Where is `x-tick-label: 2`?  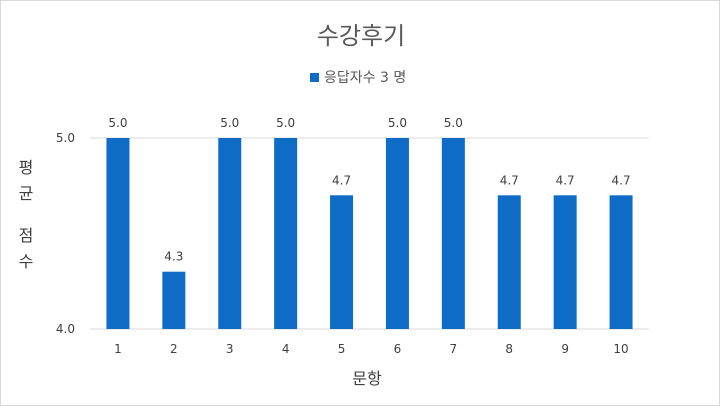
x-tick-label: 2 is located at coordinates (174, 349).